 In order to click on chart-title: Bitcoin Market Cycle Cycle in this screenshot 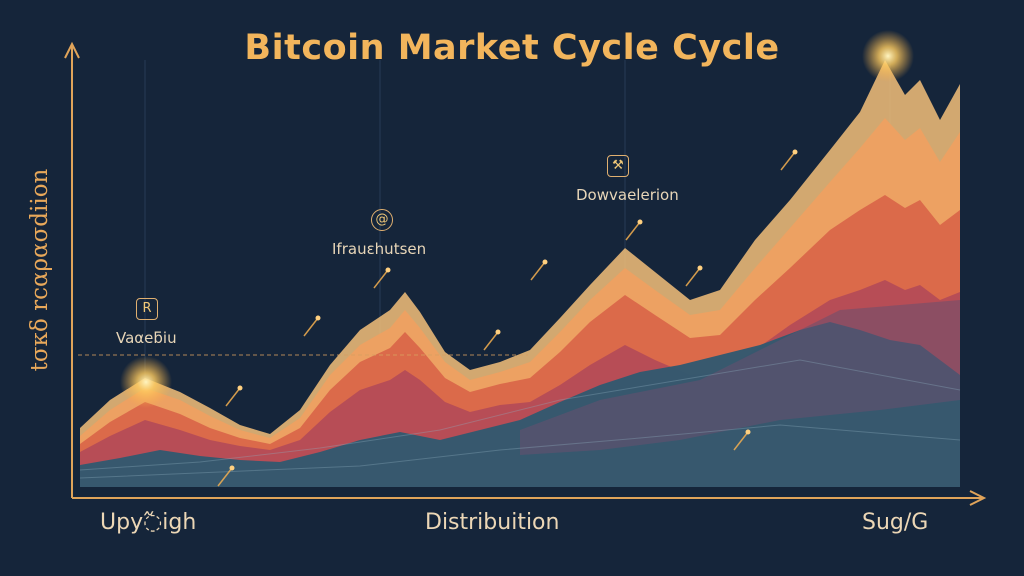, I will do `click(512, 48)`.